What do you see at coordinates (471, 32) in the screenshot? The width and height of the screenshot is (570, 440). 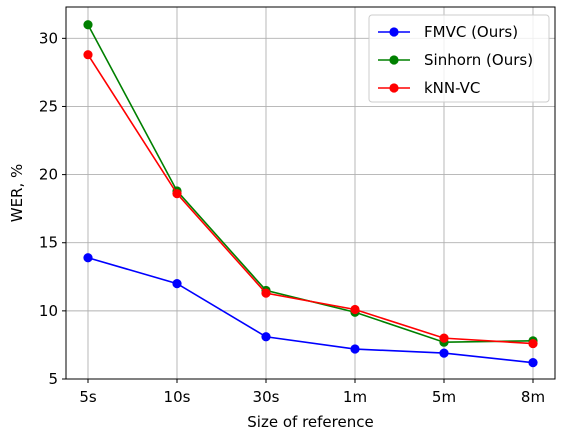 I see `legend-label: FMVC (Ours)` at bounding box center [471, 32].